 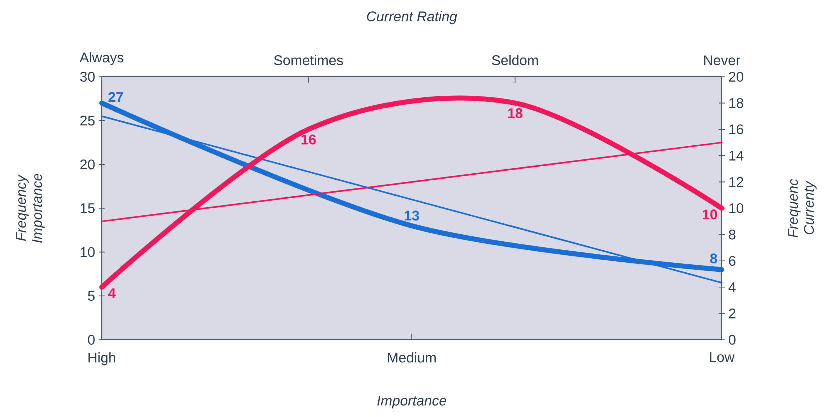 I want to click on y-tick-label: 8, so click(x=732, y=235).